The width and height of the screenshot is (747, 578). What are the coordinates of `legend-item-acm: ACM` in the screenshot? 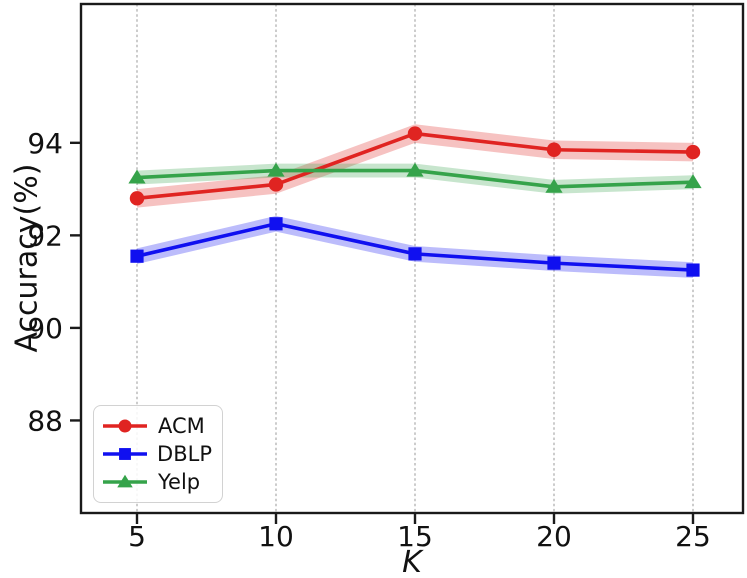 It's located at (157, 426).